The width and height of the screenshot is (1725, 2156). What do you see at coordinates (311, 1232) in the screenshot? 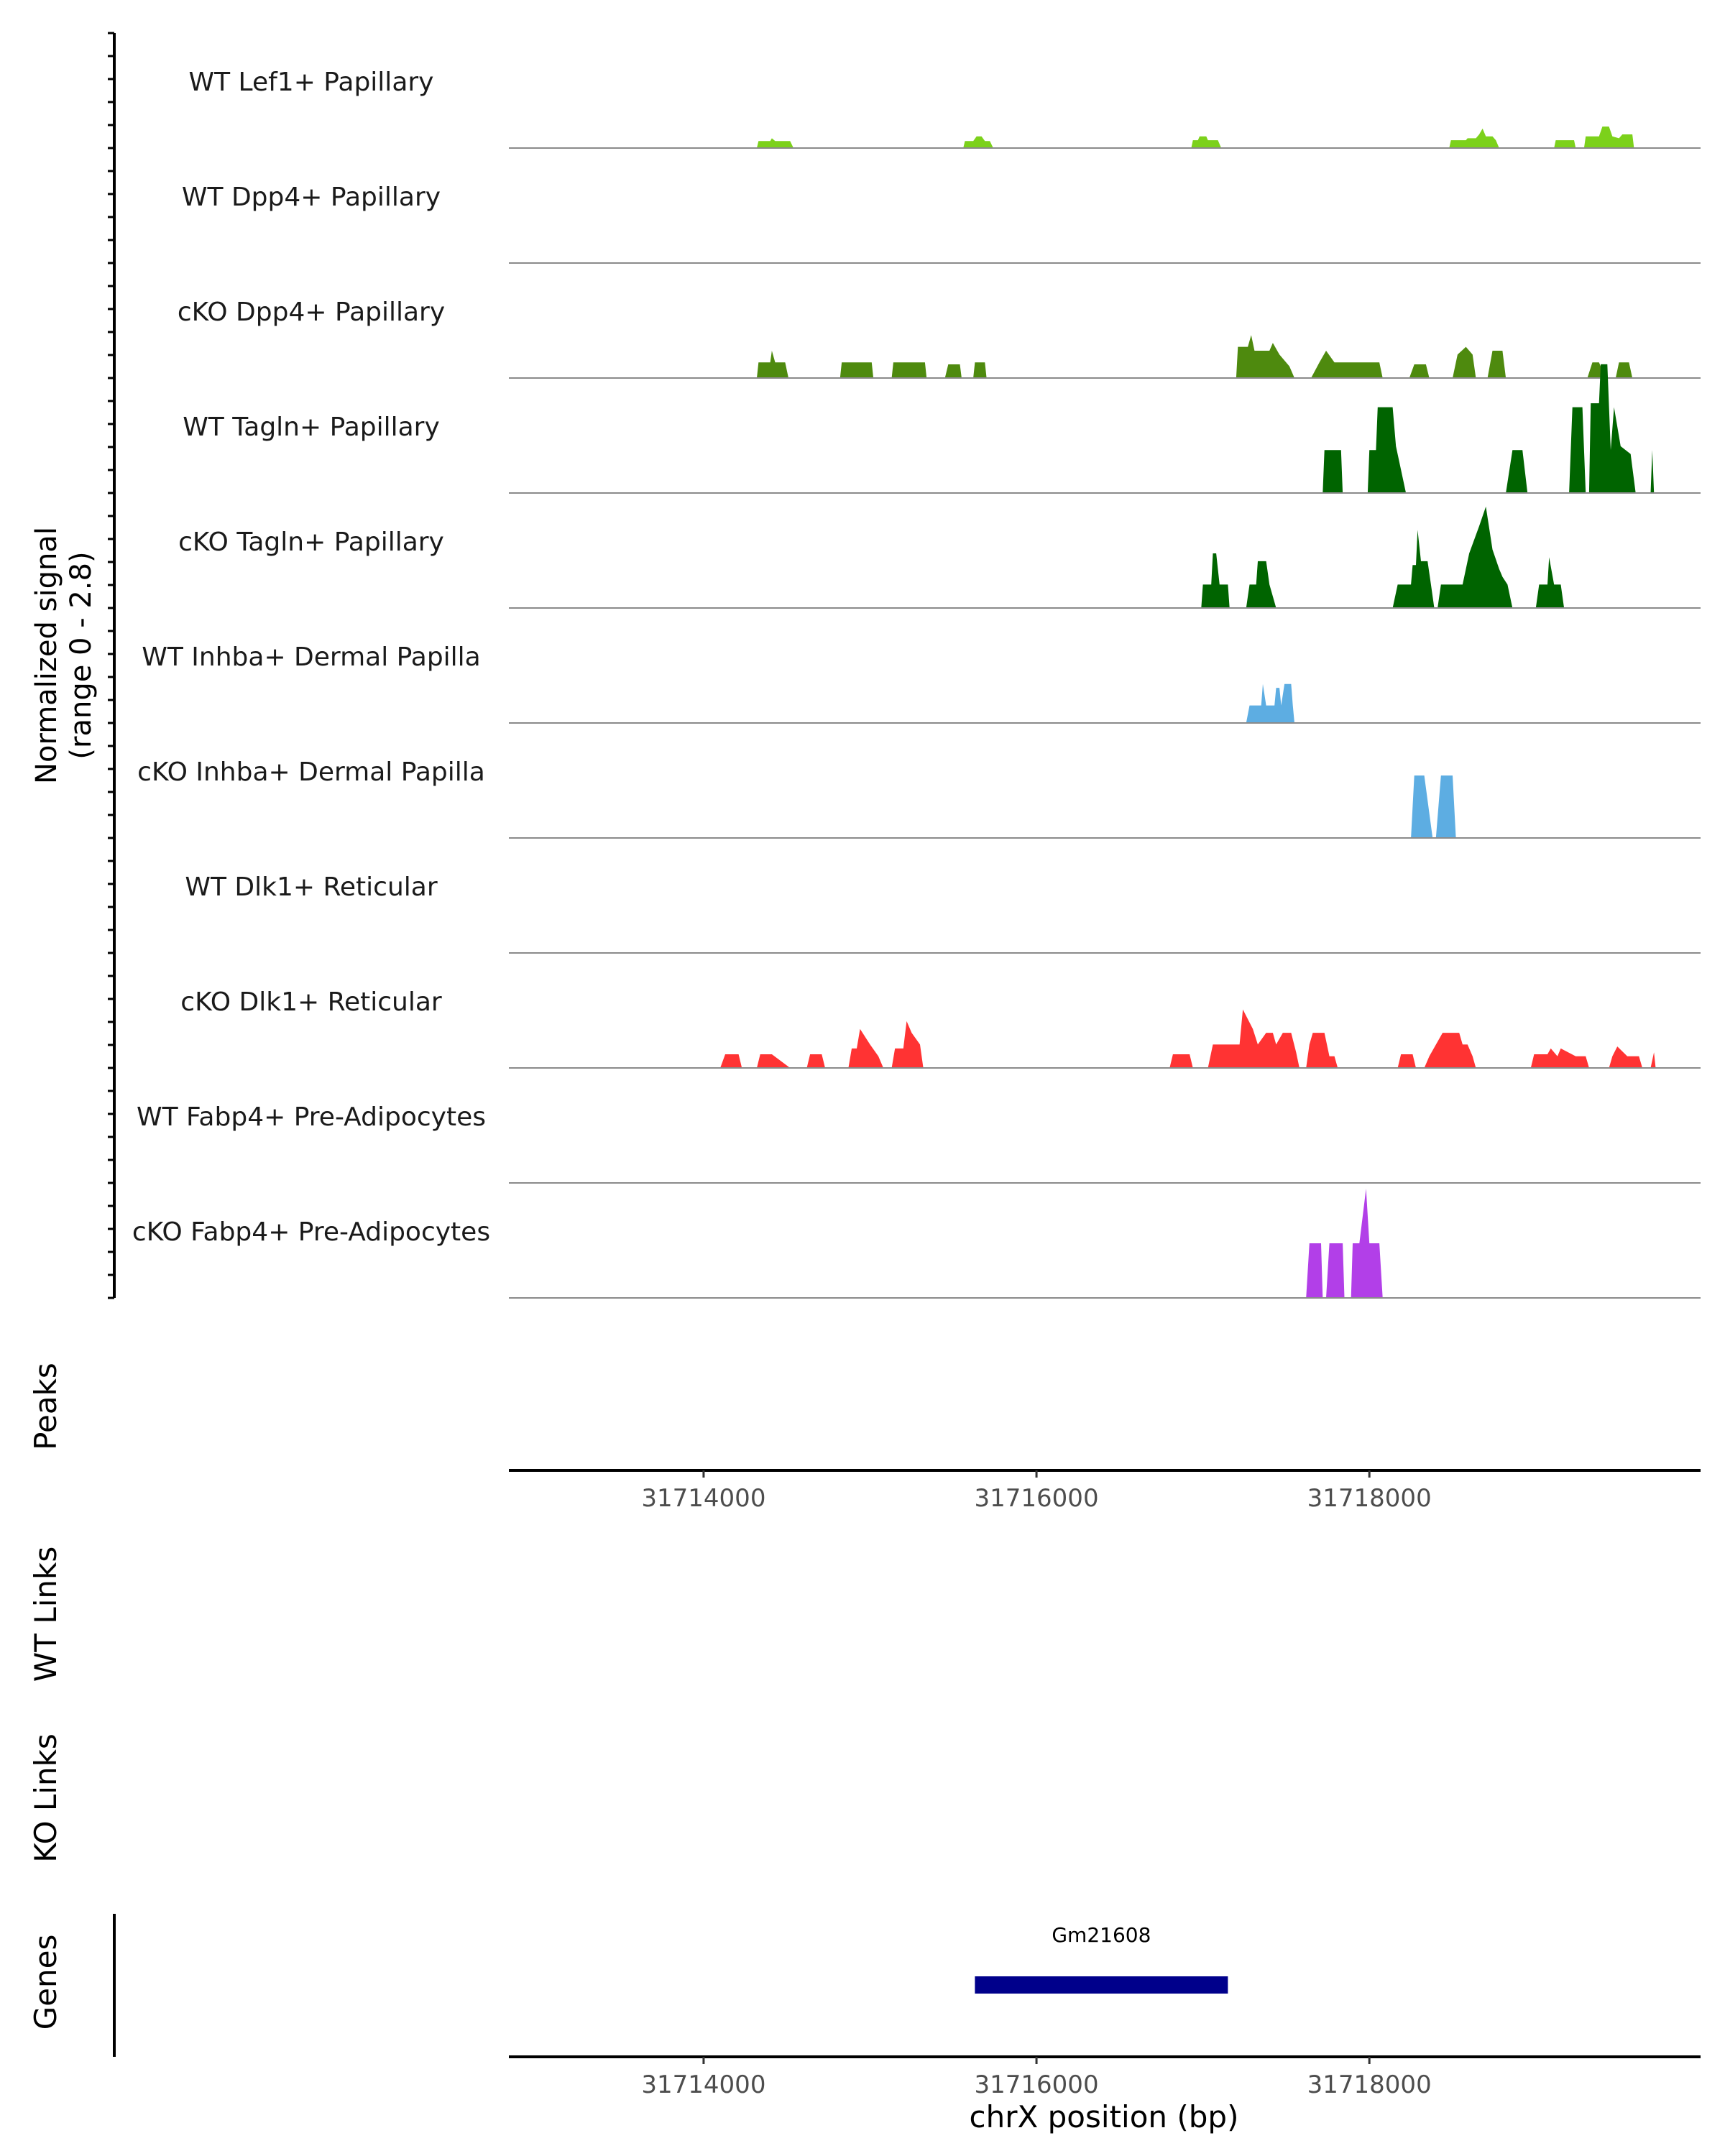
I see `track-label: cKO Fabp4+ Pre-Adipocytes` at bounding box center [311, 1232].